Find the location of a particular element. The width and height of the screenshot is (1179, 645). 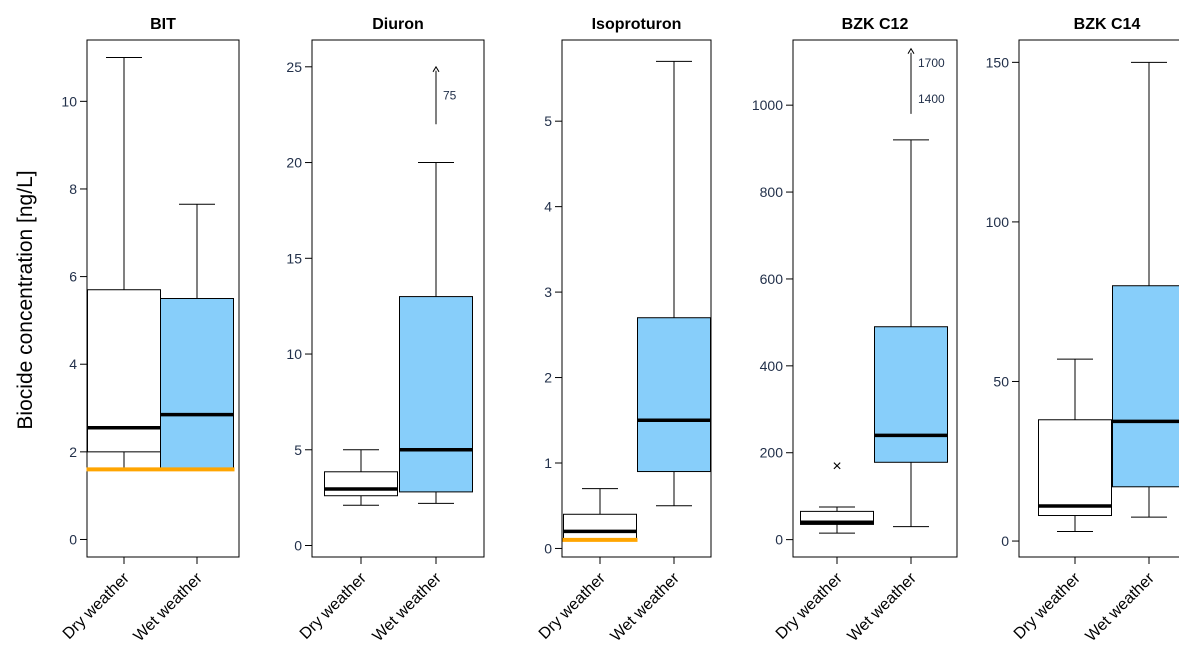

y-tick-label: 50 is located at coordinates (1001, 381).